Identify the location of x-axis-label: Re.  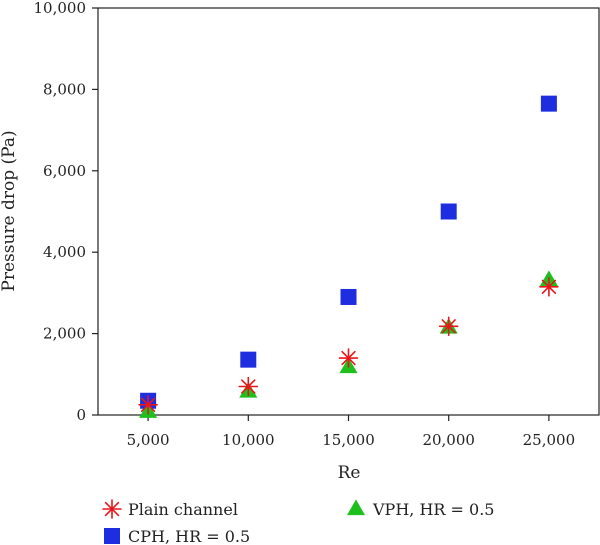
(349, 473).